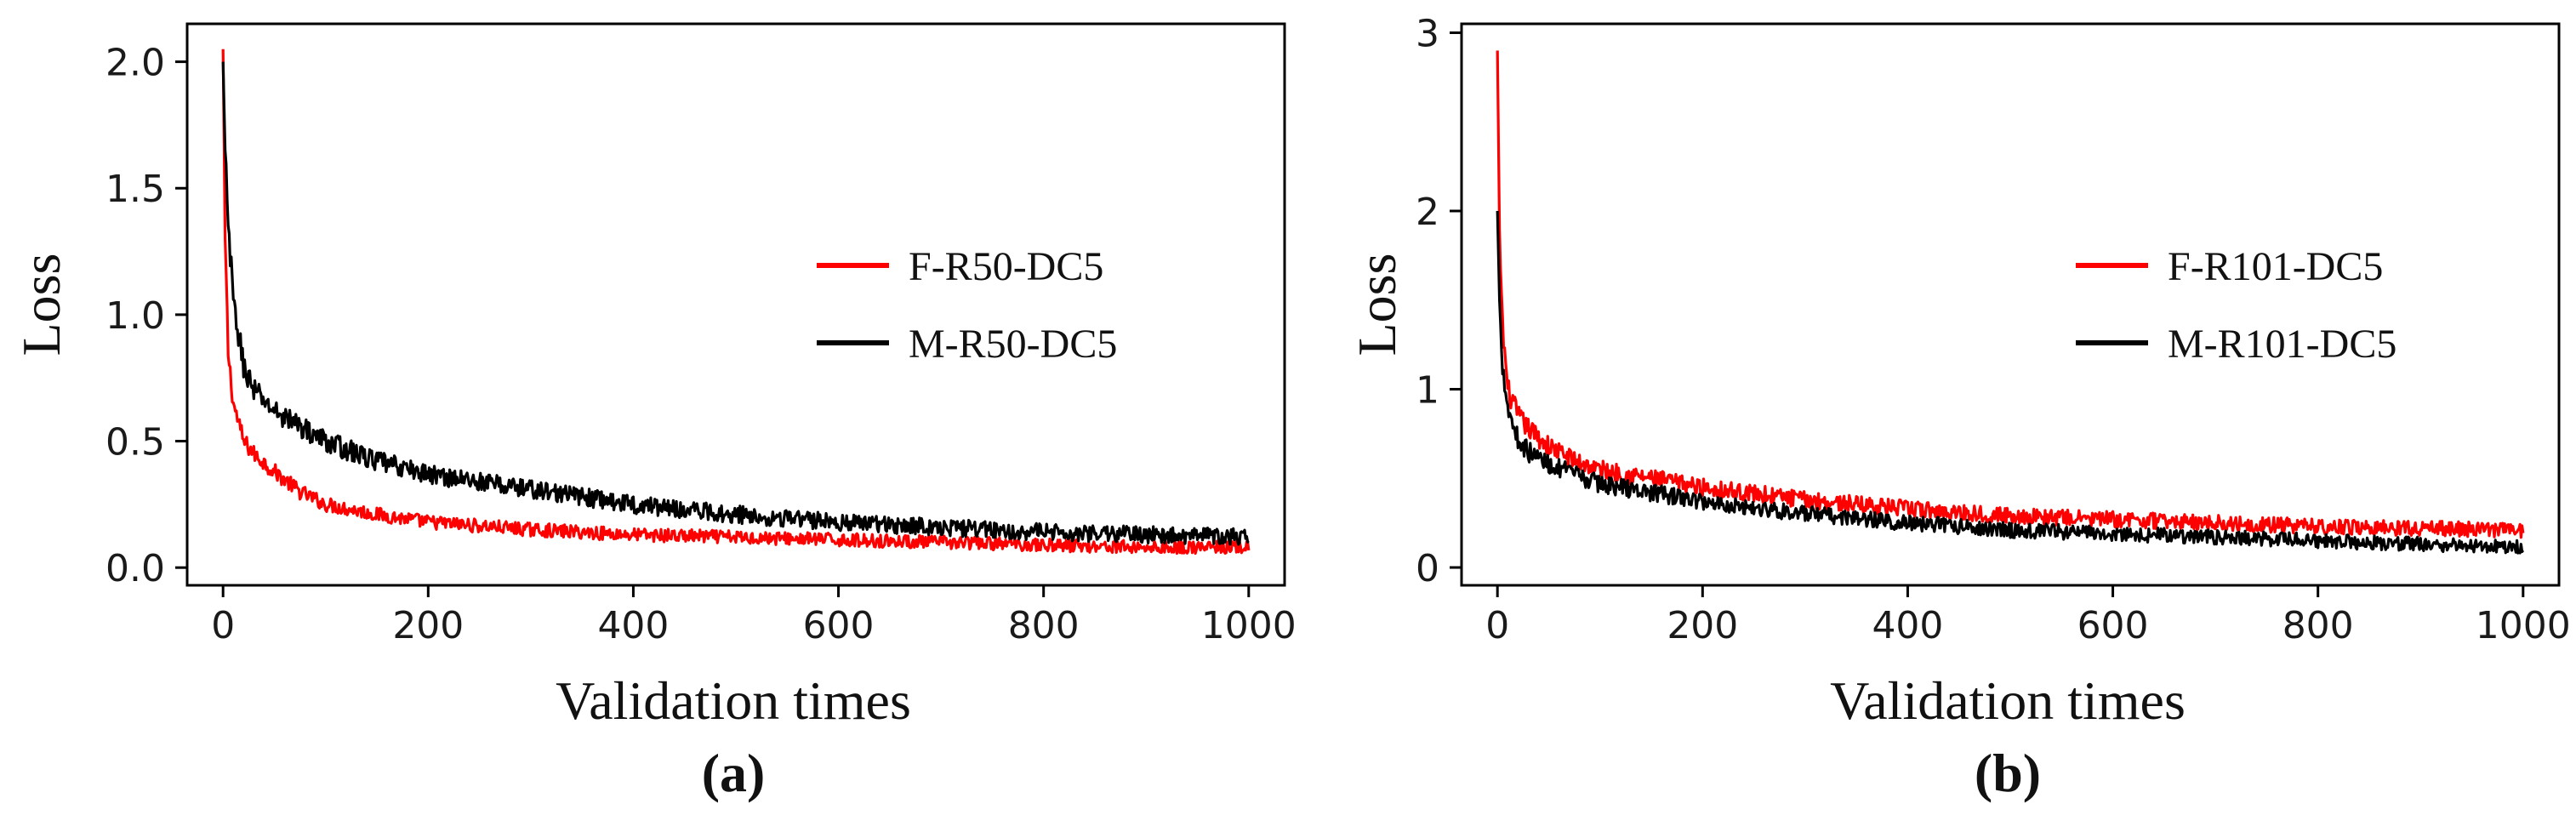 The image size is (2576, 815). Describe the element at coordinates (967, 306) in the screenshot. I see `legend: F-R50-DC5 M-R50-DC5` at that location.